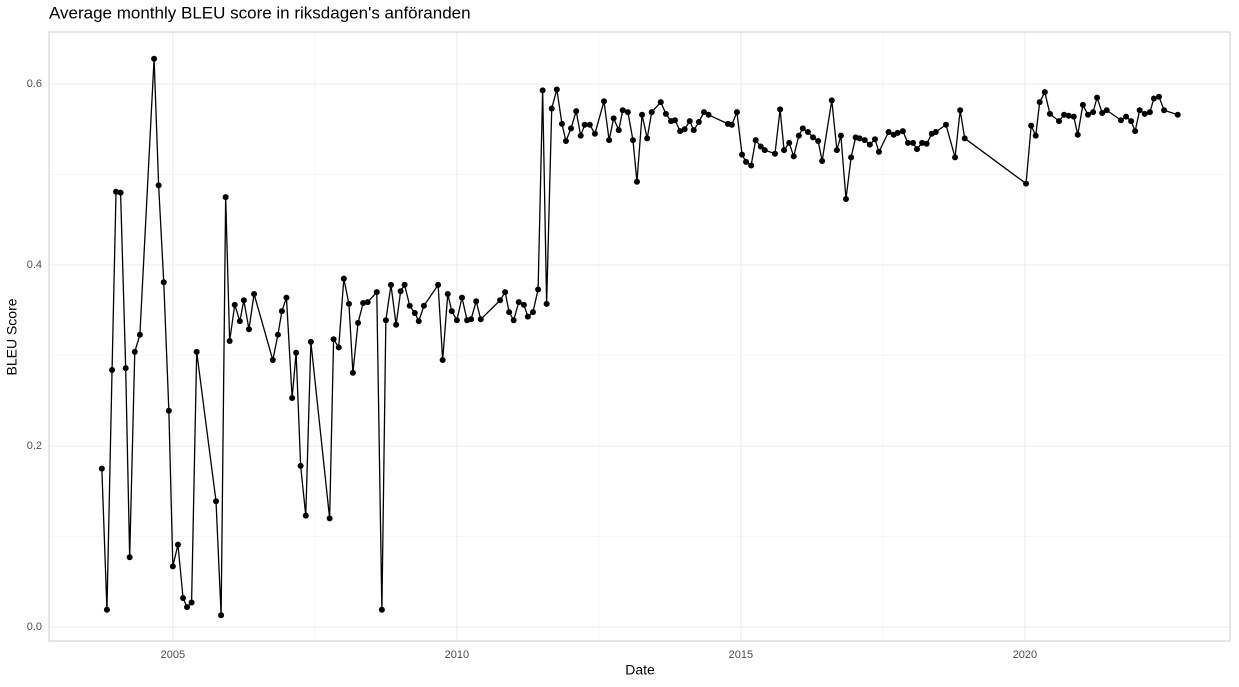  What do you see at coordinates (34, 265) in the screenshot?
I see `y-tick-label: 0.4` at bounding box center [34, 265].